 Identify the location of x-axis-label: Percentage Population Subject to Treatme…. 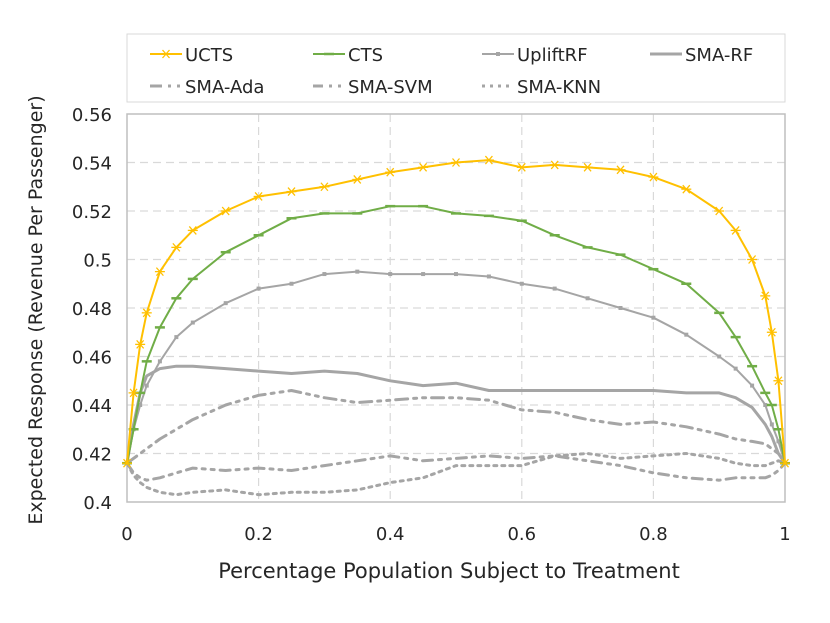
(449, 571).